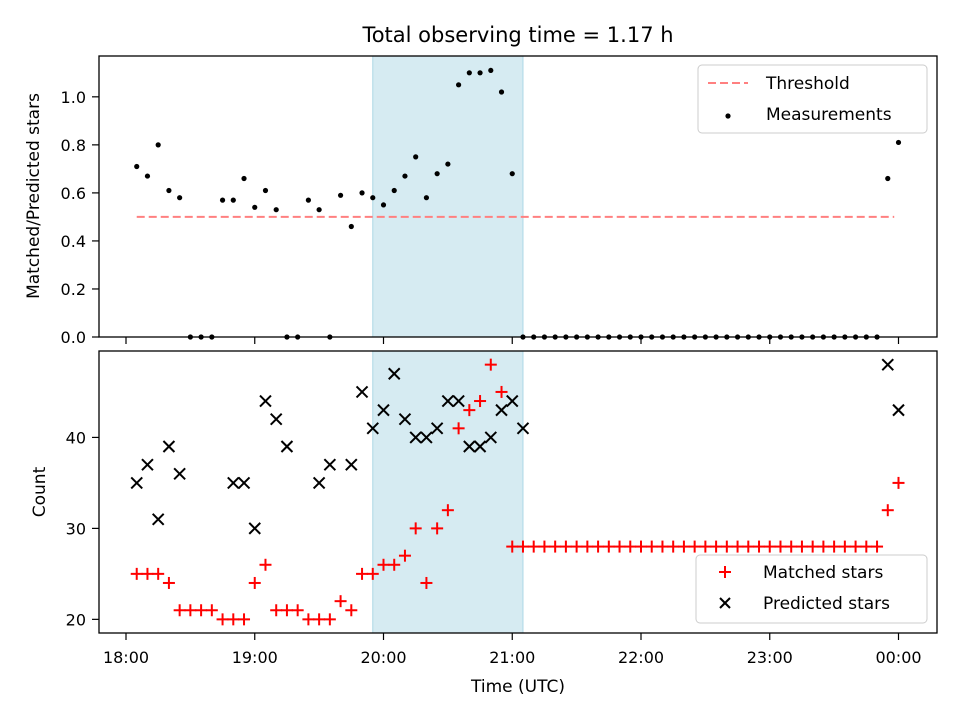  I want to click on predicted-legend-label: Predicted stars, so click(826, 604).